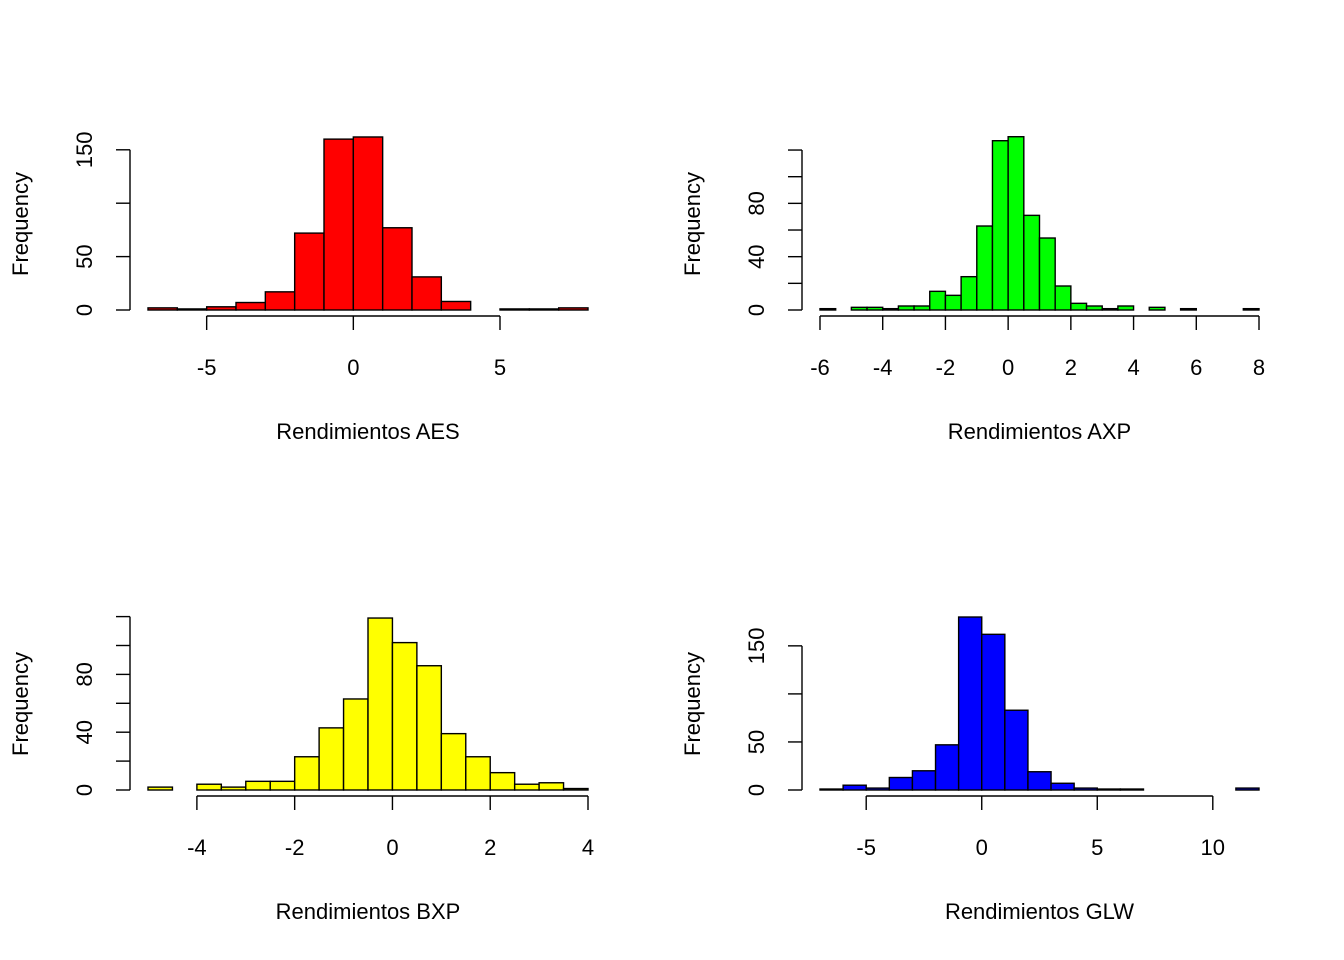 This screenshot has height=960, width=1344. I want to click on x-axis-title: Rendimientos GLW, so click(1039, 911).